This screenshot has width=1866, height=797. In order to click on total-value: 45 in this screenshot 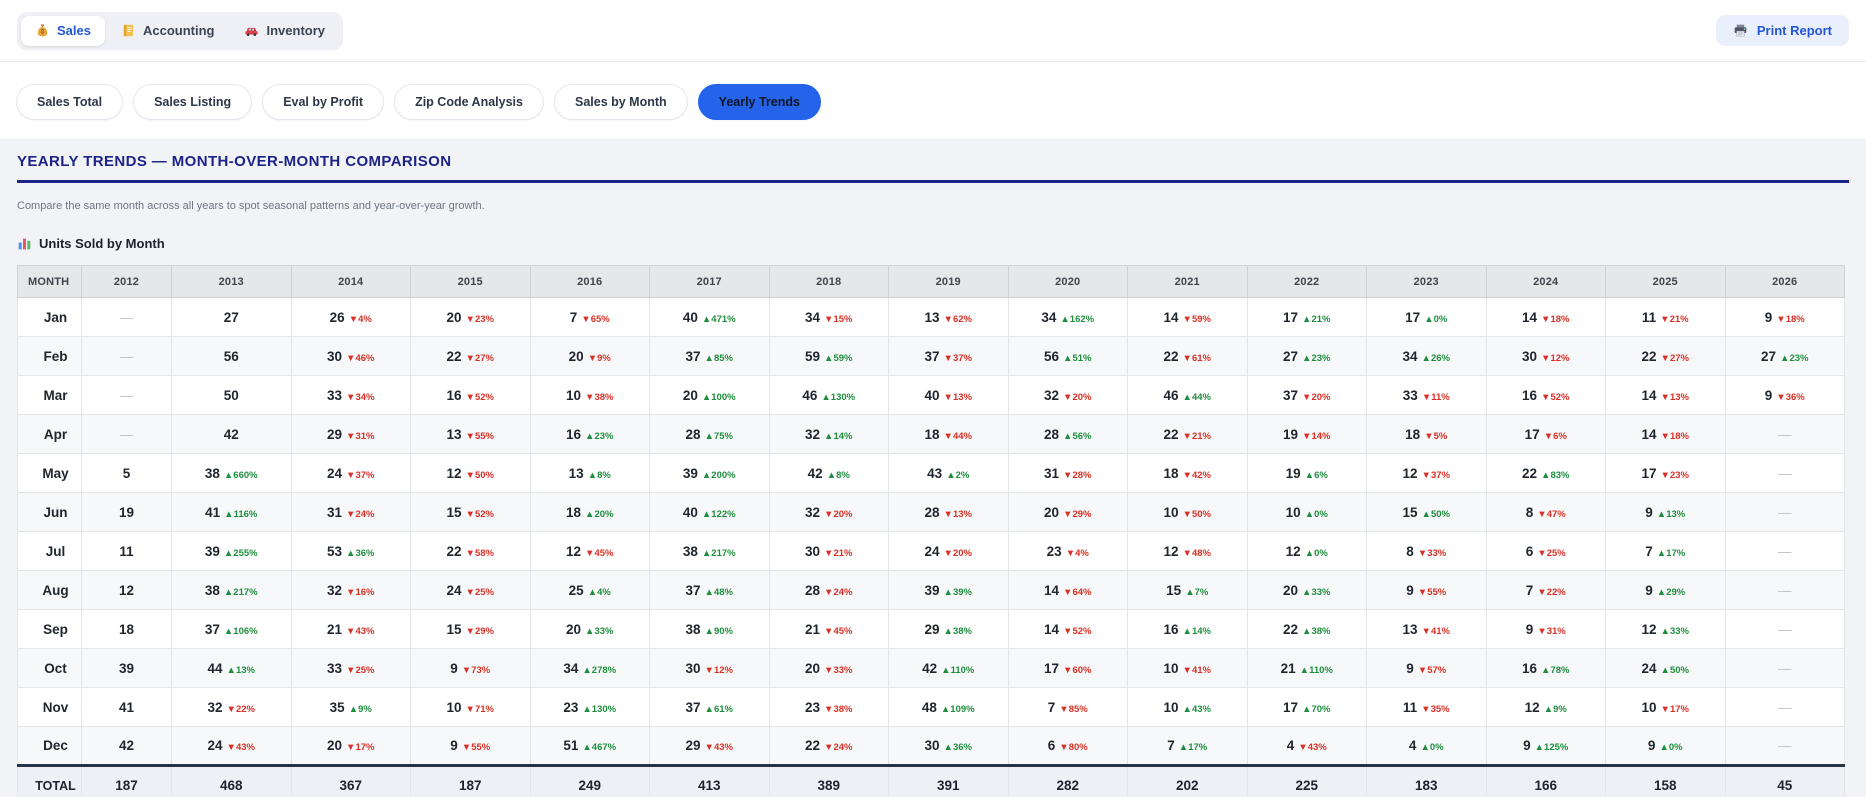, I will do `click(1784, 780)`.